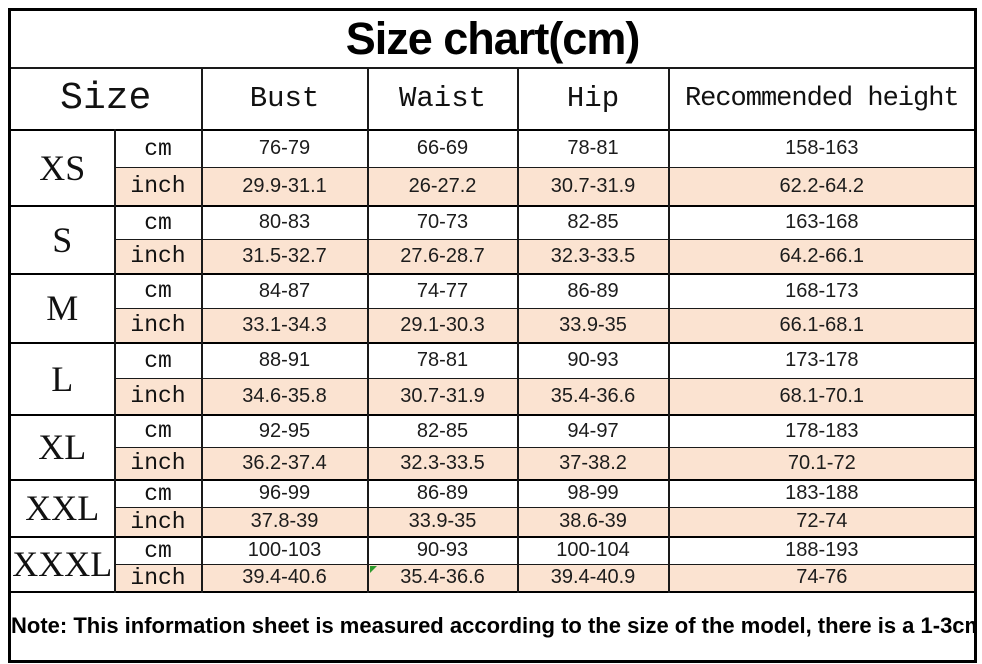  What do you see at coordinates (442, 186) in the screenshot?
I see `cell-xs-waist-inch: 26-27.2` at bounding box center [442, 186].